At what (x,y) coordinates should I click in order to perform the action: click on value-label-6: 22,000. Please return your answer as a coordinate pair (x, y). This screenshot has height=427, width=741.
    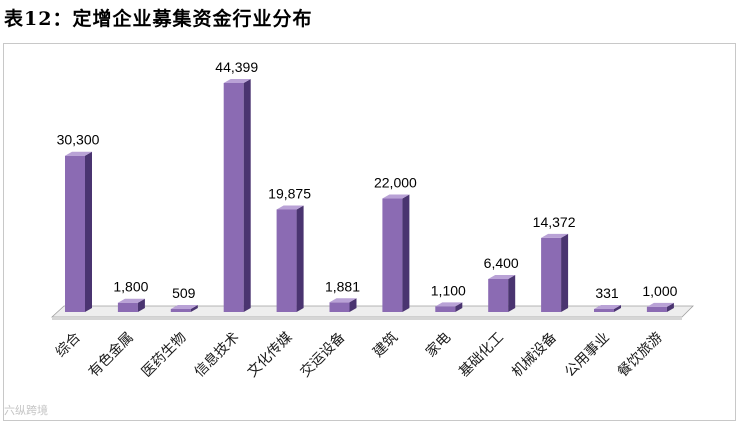
    Looking at the image, I should click on (395, 183).